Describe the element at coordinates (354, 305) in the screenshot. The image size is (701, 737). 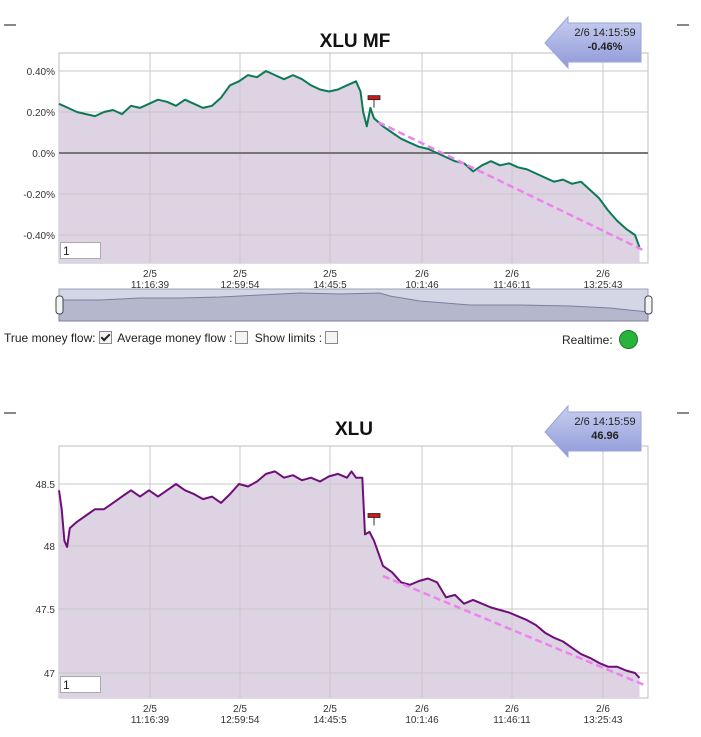
I see `range-navigator` at that location.